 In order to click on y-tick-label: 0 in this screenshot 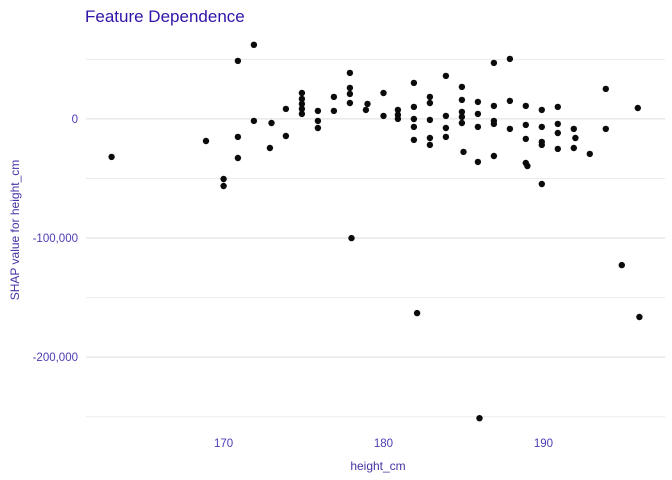, I will do `click(75, 120)`.